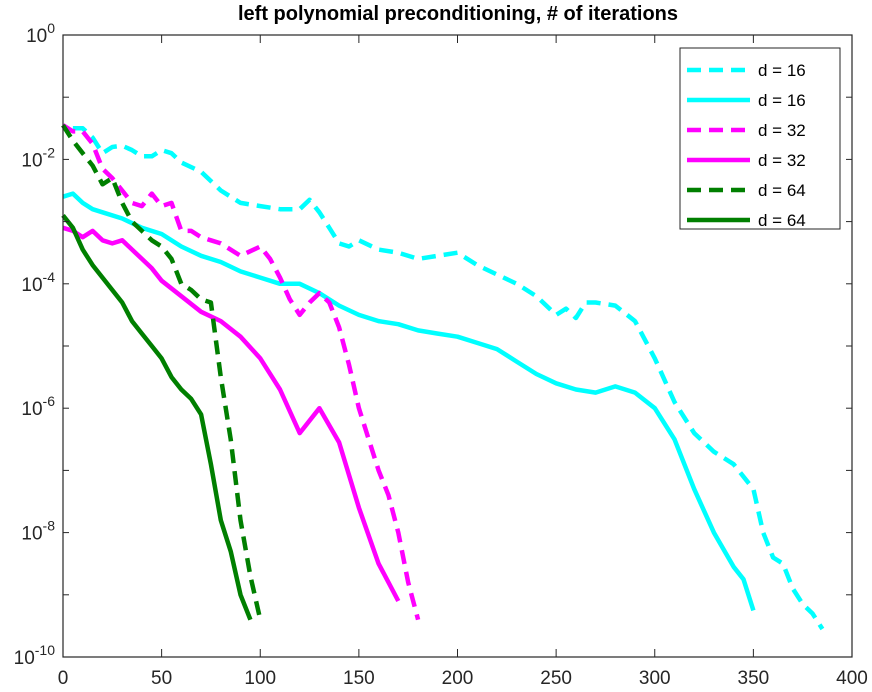 The height and width of the screenshot is (692, 872). What do you see at coordinates (556, 678) in the screenshot?
I see `x-tick-label: 250` at bounding box center [556, 678].